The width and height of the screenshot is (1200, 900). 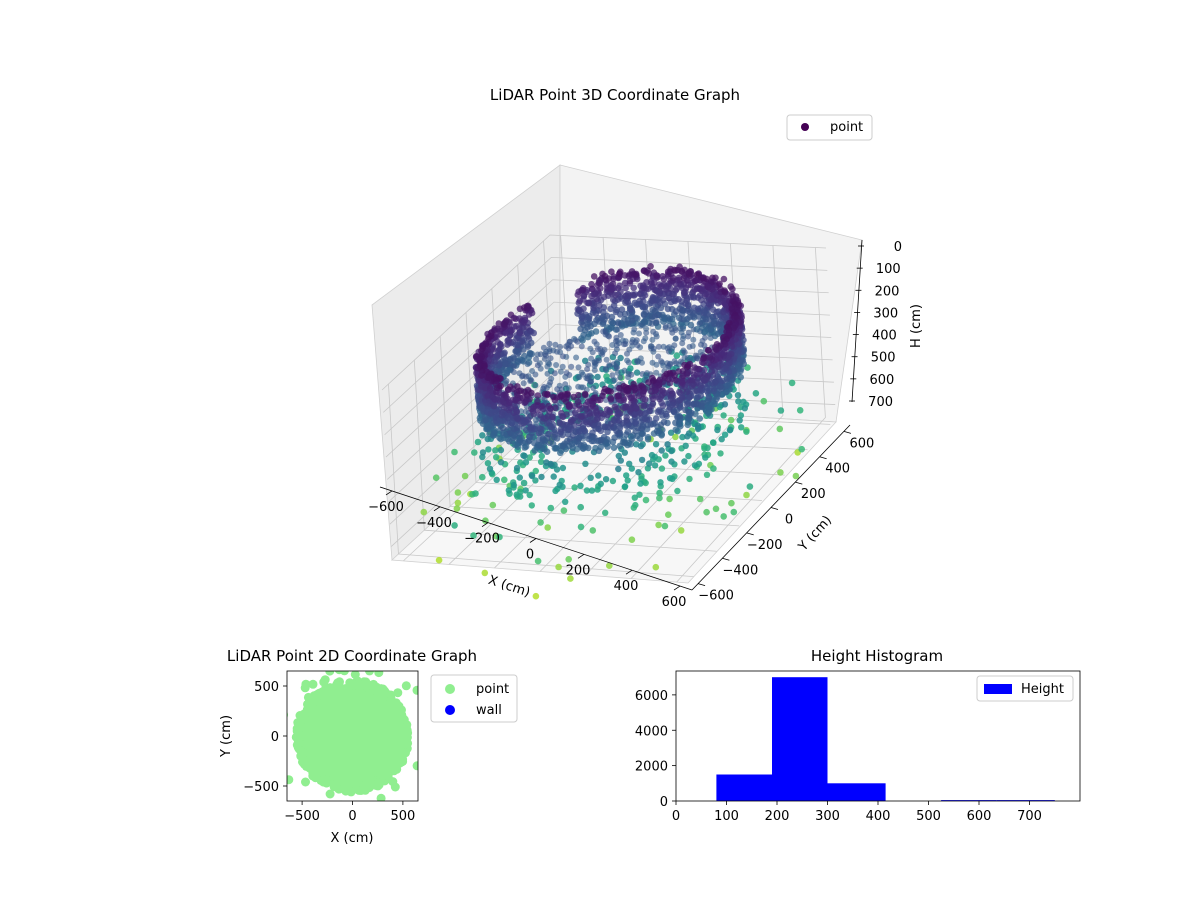 What do you see at coordinates (509, 587) in the screenshot?
I see `x-axis-label: X (cm)` at bounding box center [509, 587].